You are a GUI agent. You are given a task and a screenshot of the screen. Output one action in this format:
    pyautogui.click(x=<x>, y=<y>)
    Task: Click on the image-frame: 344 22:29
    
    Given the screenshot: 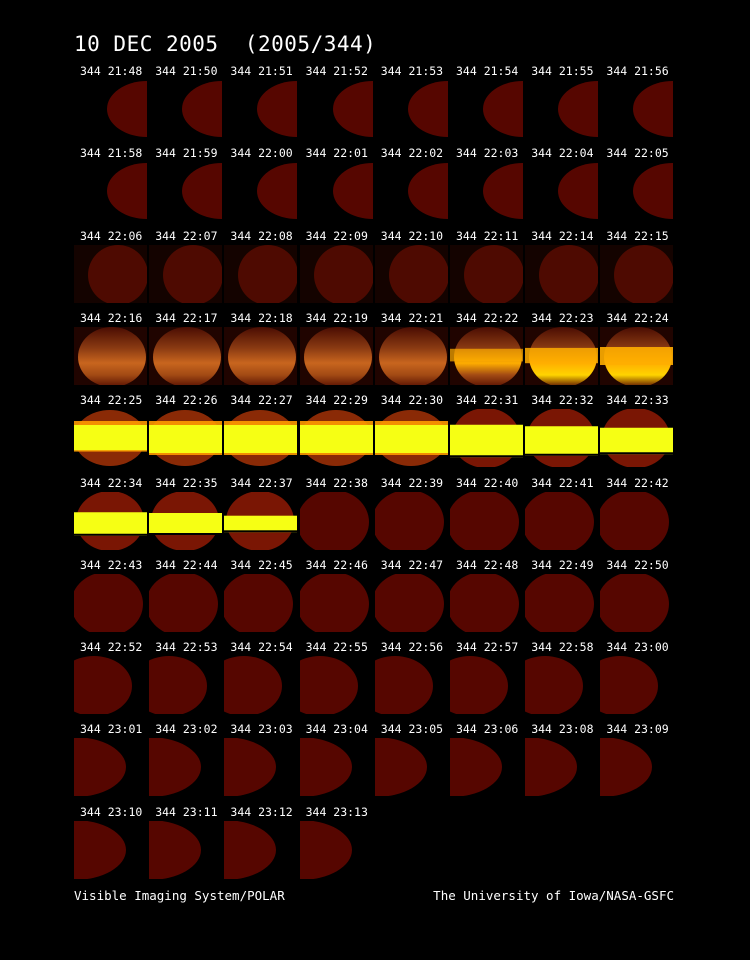 What is the action you would take?
    pyautogui.click(x=337, y=434)
    